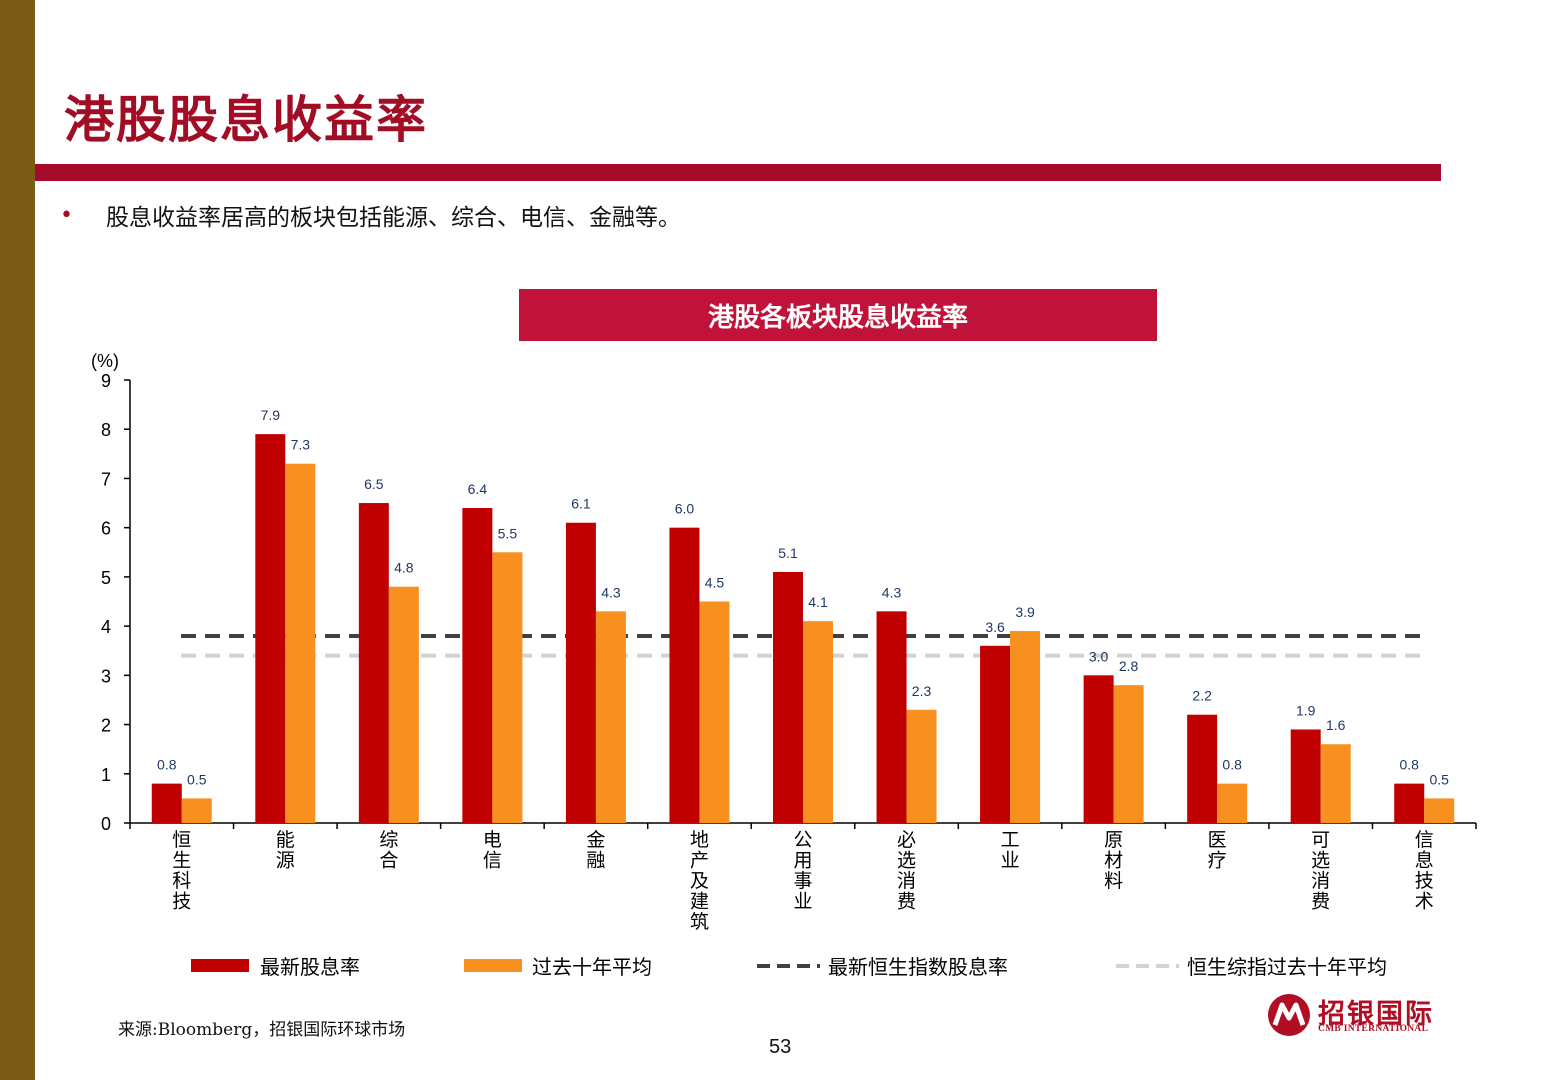  I want to click on page-number: 53, so click(780, 1047).